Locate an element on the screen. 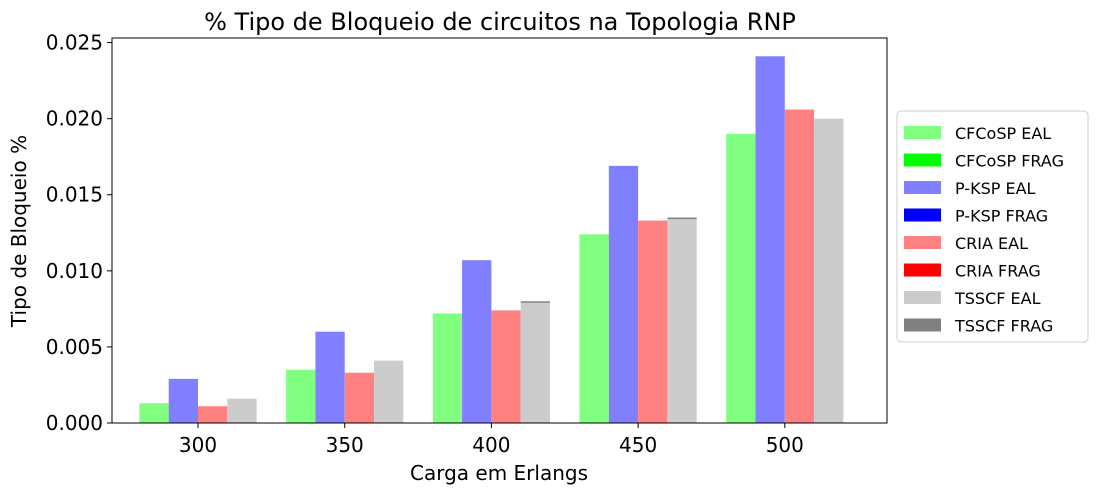 This screenshot has height=494, width=1098. y-tick-label: 0.015 is located at coordinates (74, 195).